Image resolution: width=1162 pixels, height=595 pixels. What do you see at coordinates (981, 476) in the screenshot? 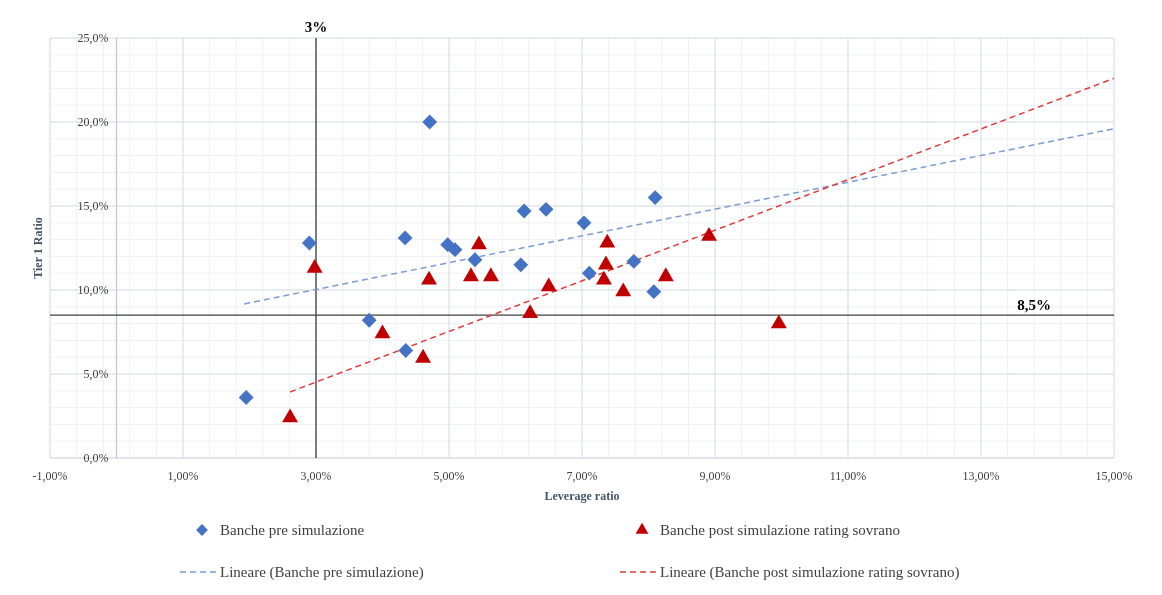
I see `x-tick-label: 13,00%` at bounding box center [981, 476].